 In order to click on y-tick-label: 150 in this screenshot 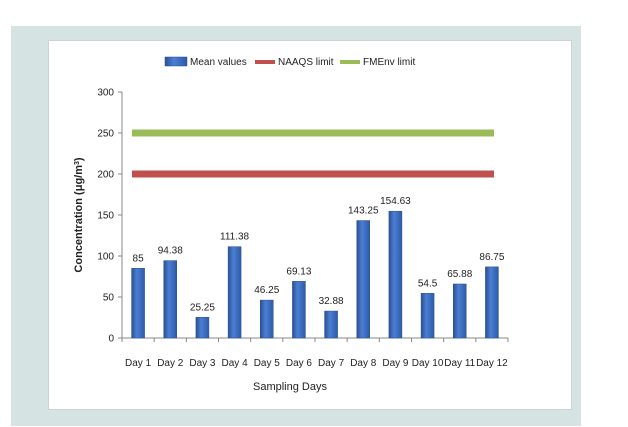, I will do `click(105, 216)`.